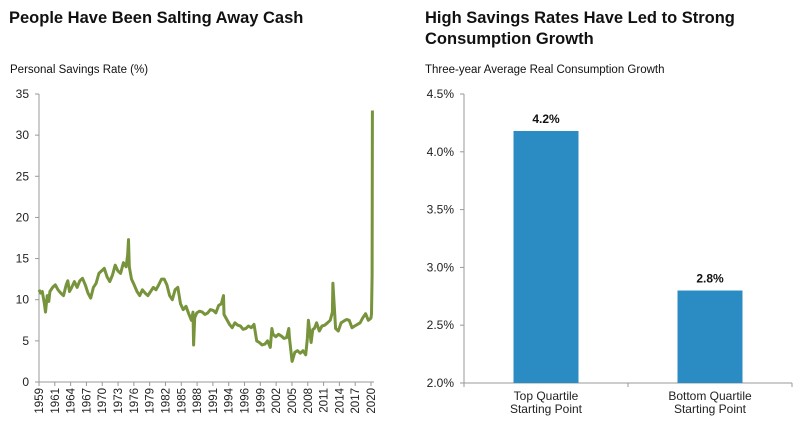  I want to click on left-x-tick-label: 1976, so click(135, 401).